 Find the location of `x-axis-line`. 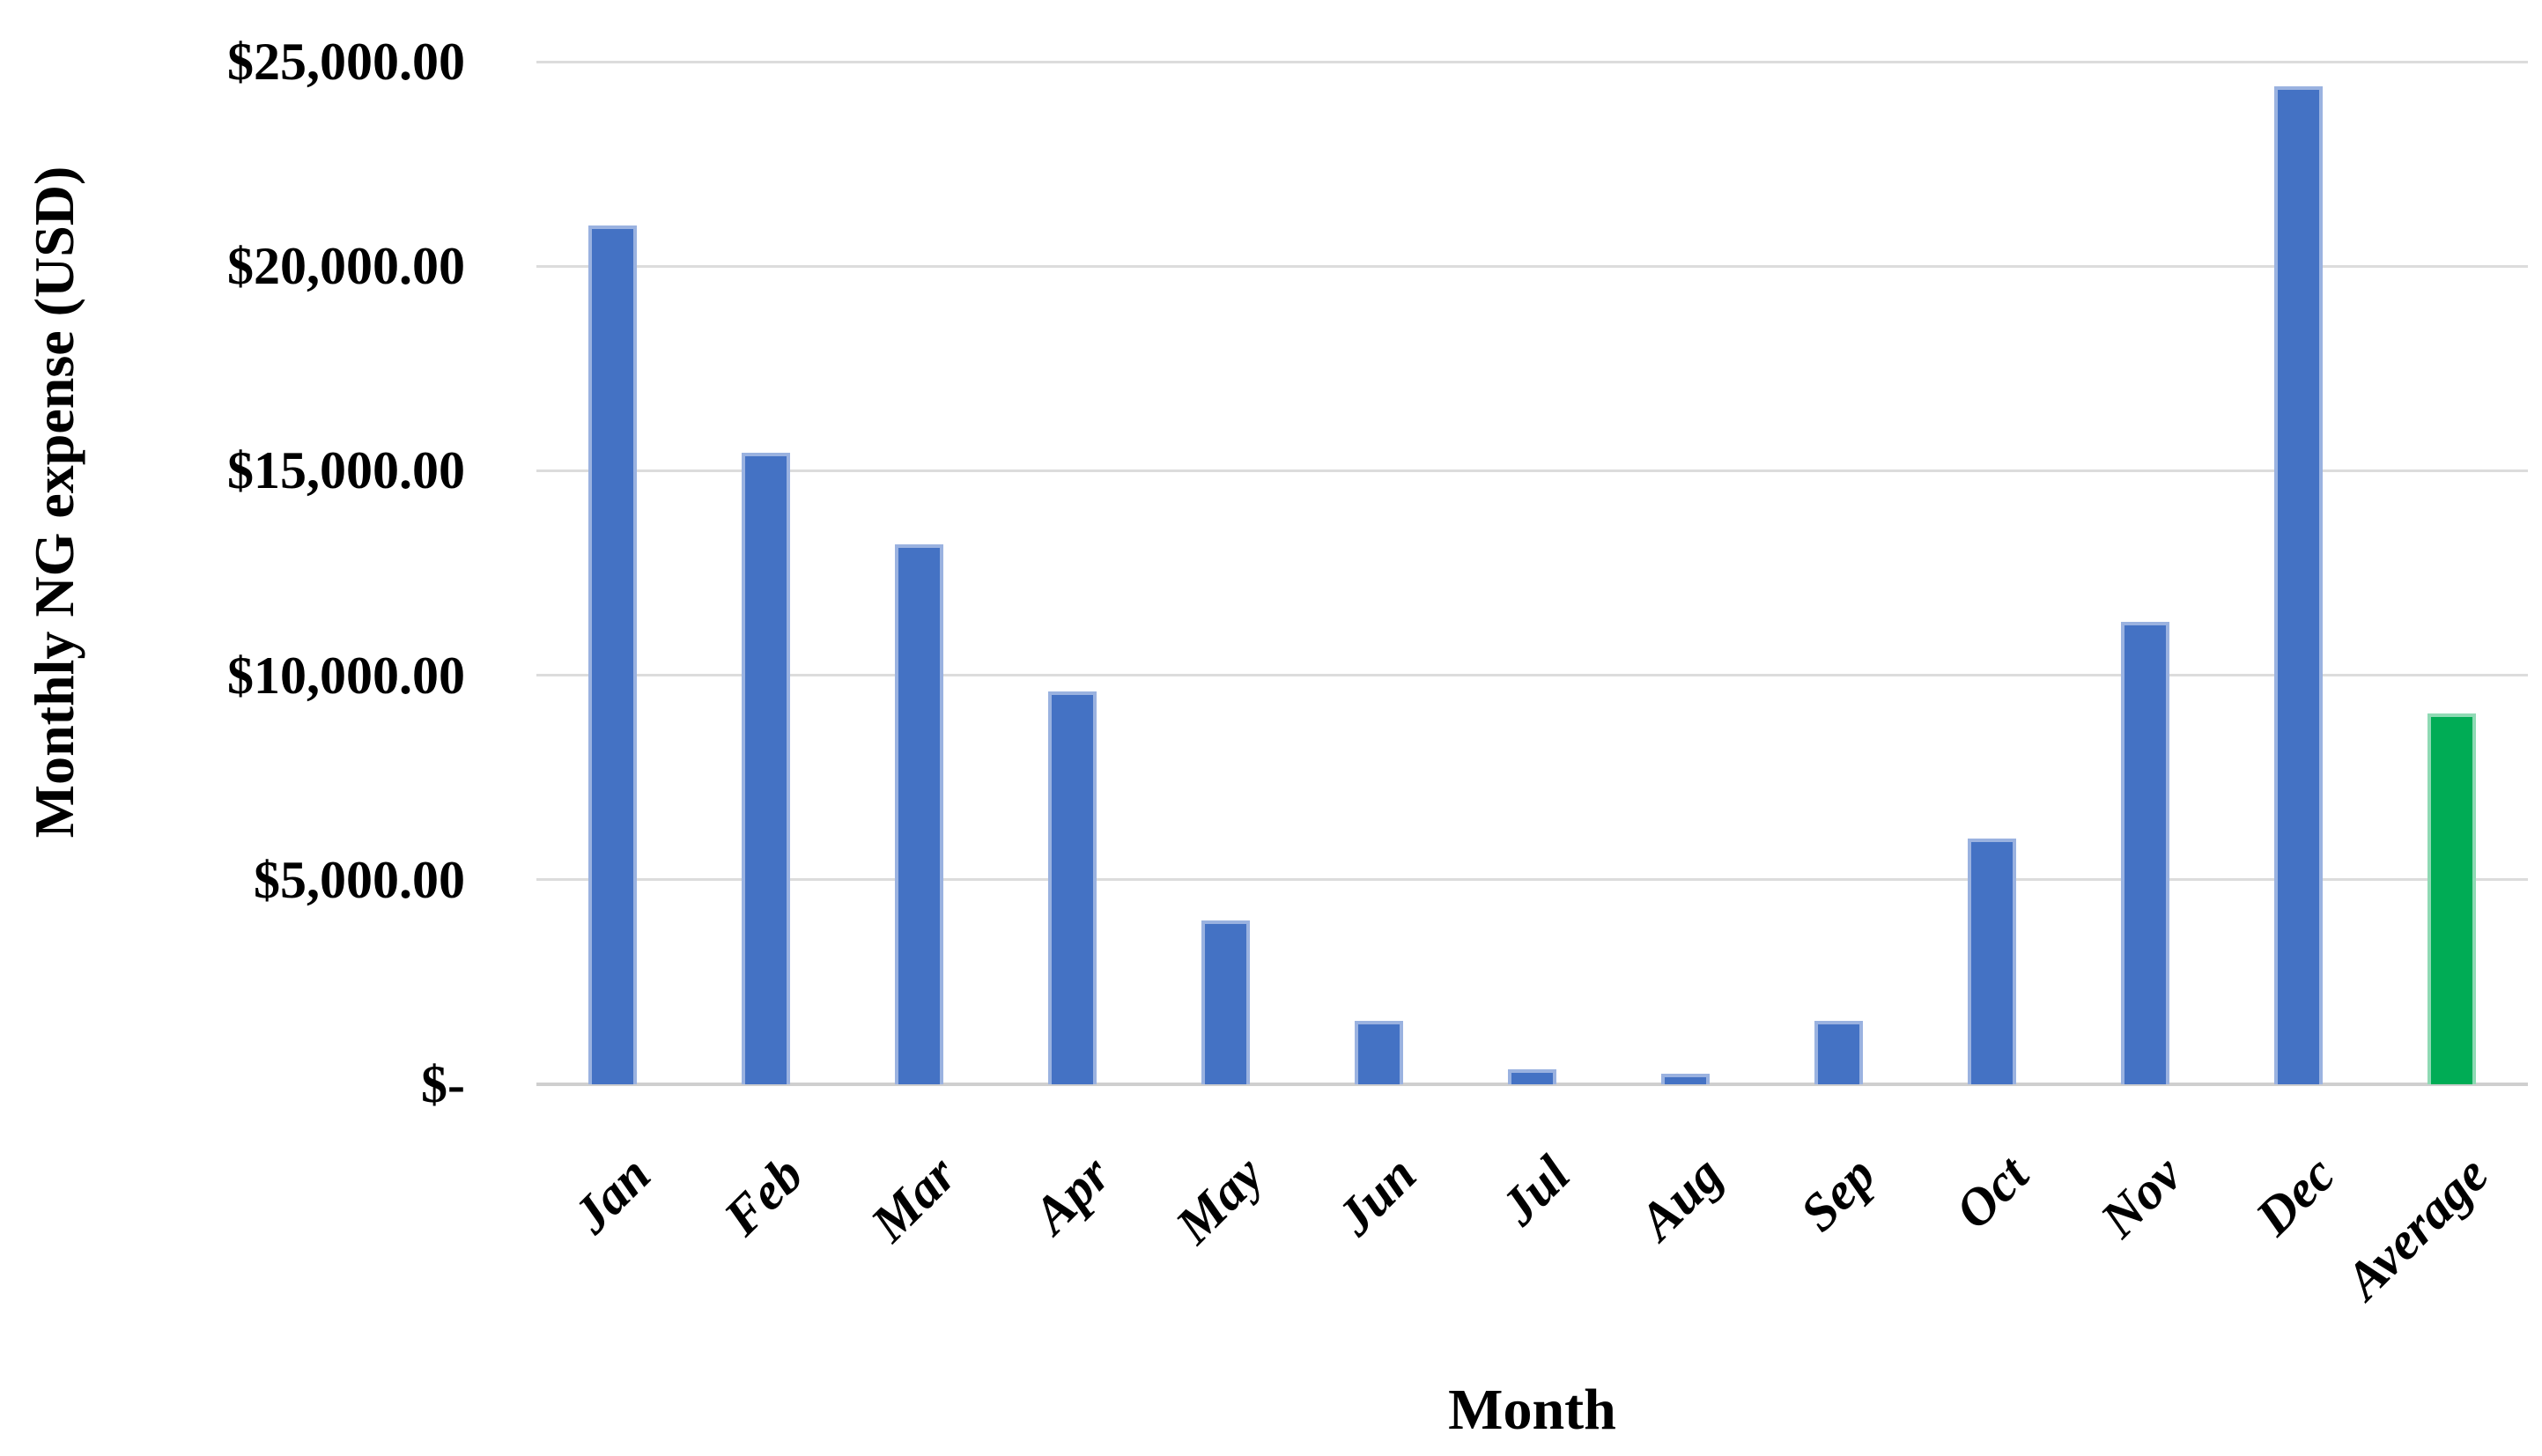

x-axis-line is located at coordinates (1532, 1084).